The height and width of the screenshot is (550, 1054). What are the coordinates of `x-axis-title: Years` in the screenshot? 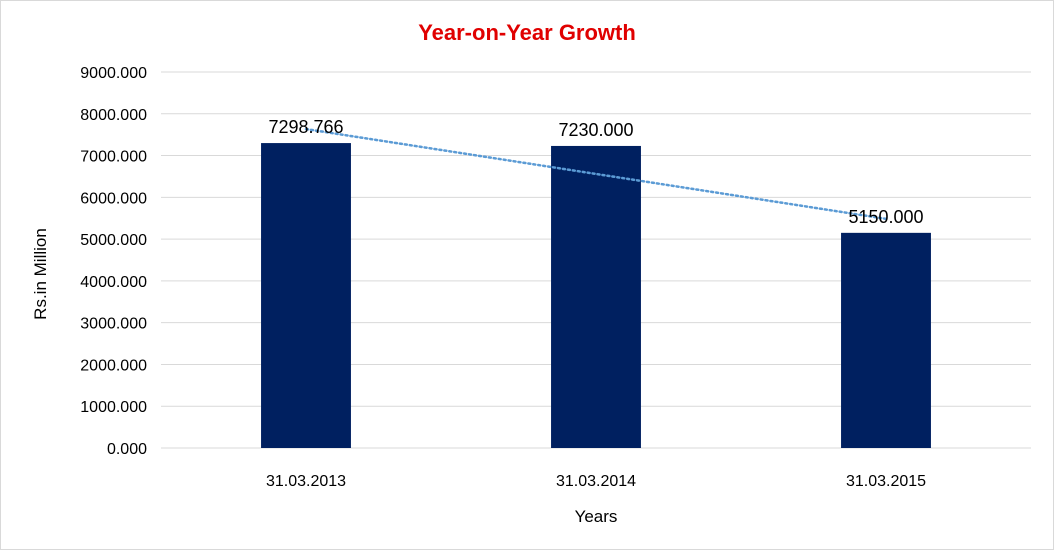 It's located at (596, 516).